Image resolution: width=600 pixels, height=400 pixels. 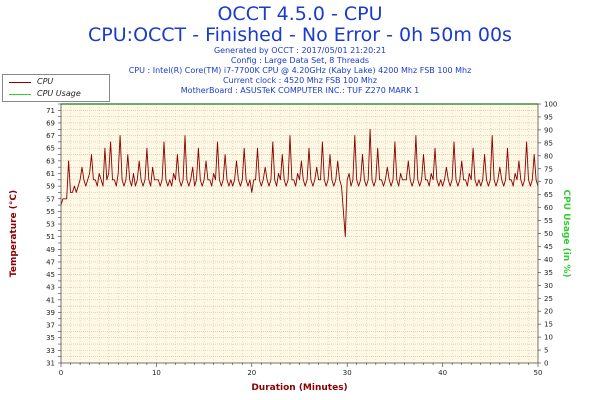 I want to click on y-right-tick-label: 60, so click(x=548, y=208).